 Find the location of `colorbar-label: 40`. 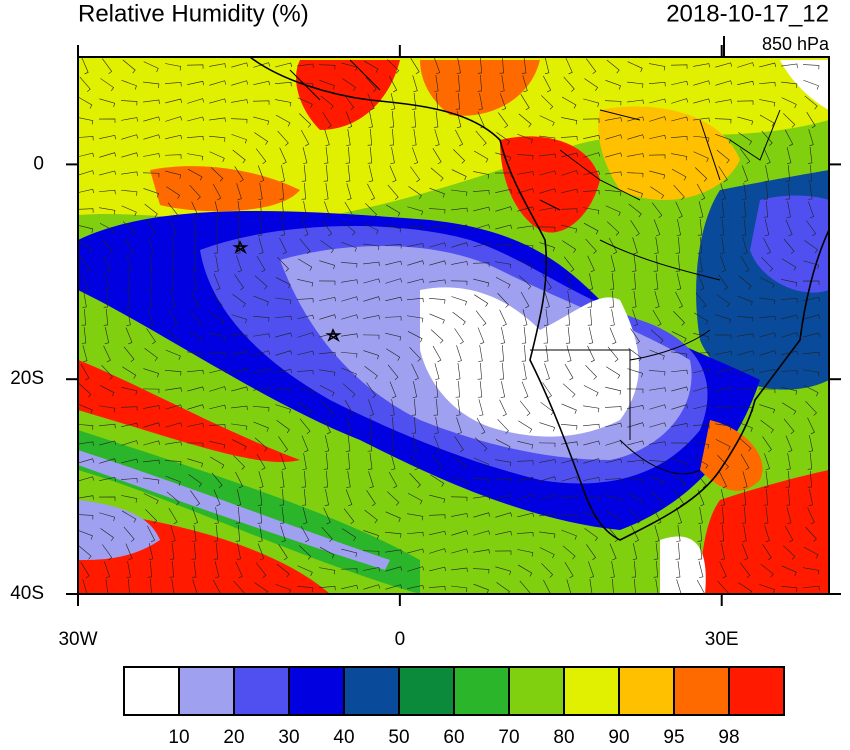

colorbar-label: 40 is located at coordinates (343, 737).